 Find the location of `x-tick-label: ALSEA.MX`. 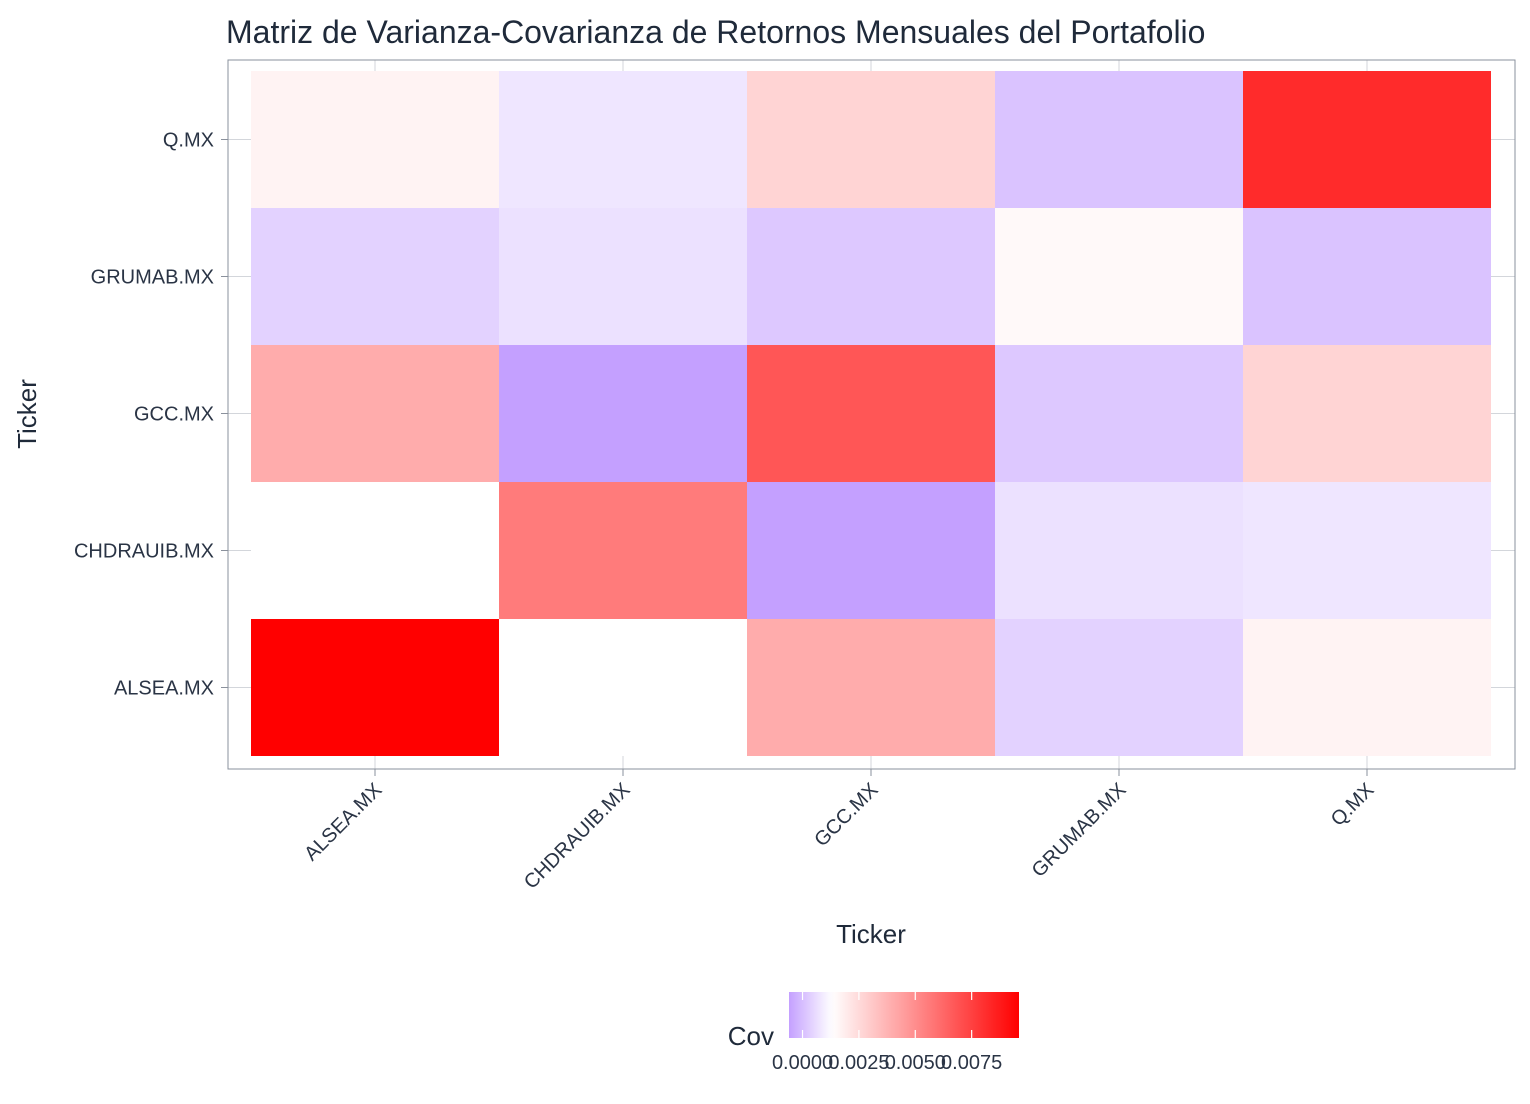

x-tick-label: ALSEA.MX is located at coordinates (343, 822).